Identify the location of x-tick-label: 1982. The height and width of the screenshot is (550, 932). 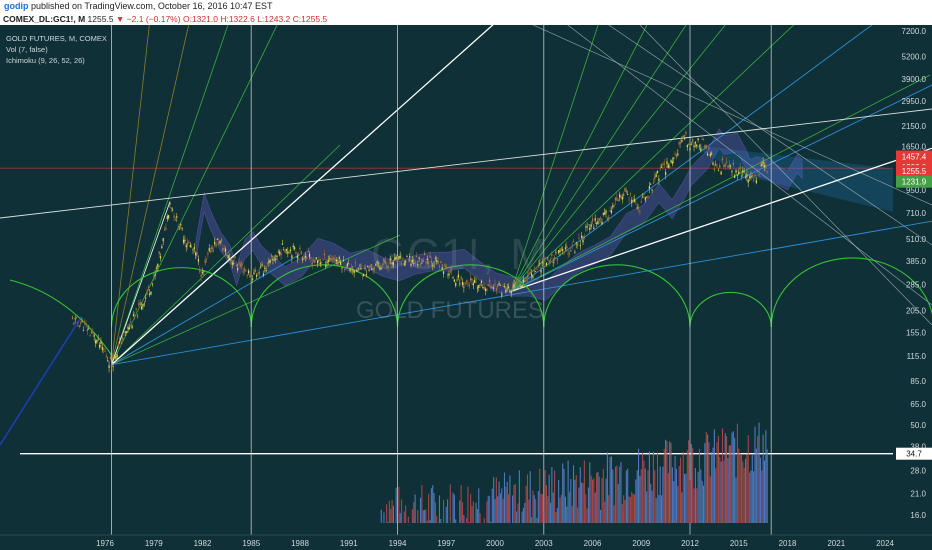
(203, 543).